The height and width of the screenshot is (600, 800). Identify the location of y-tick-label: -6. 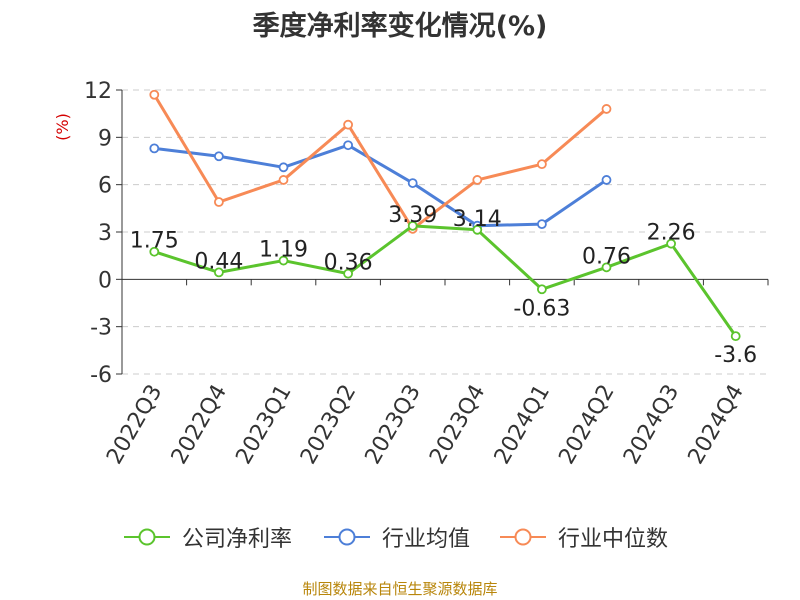
(101, 375).